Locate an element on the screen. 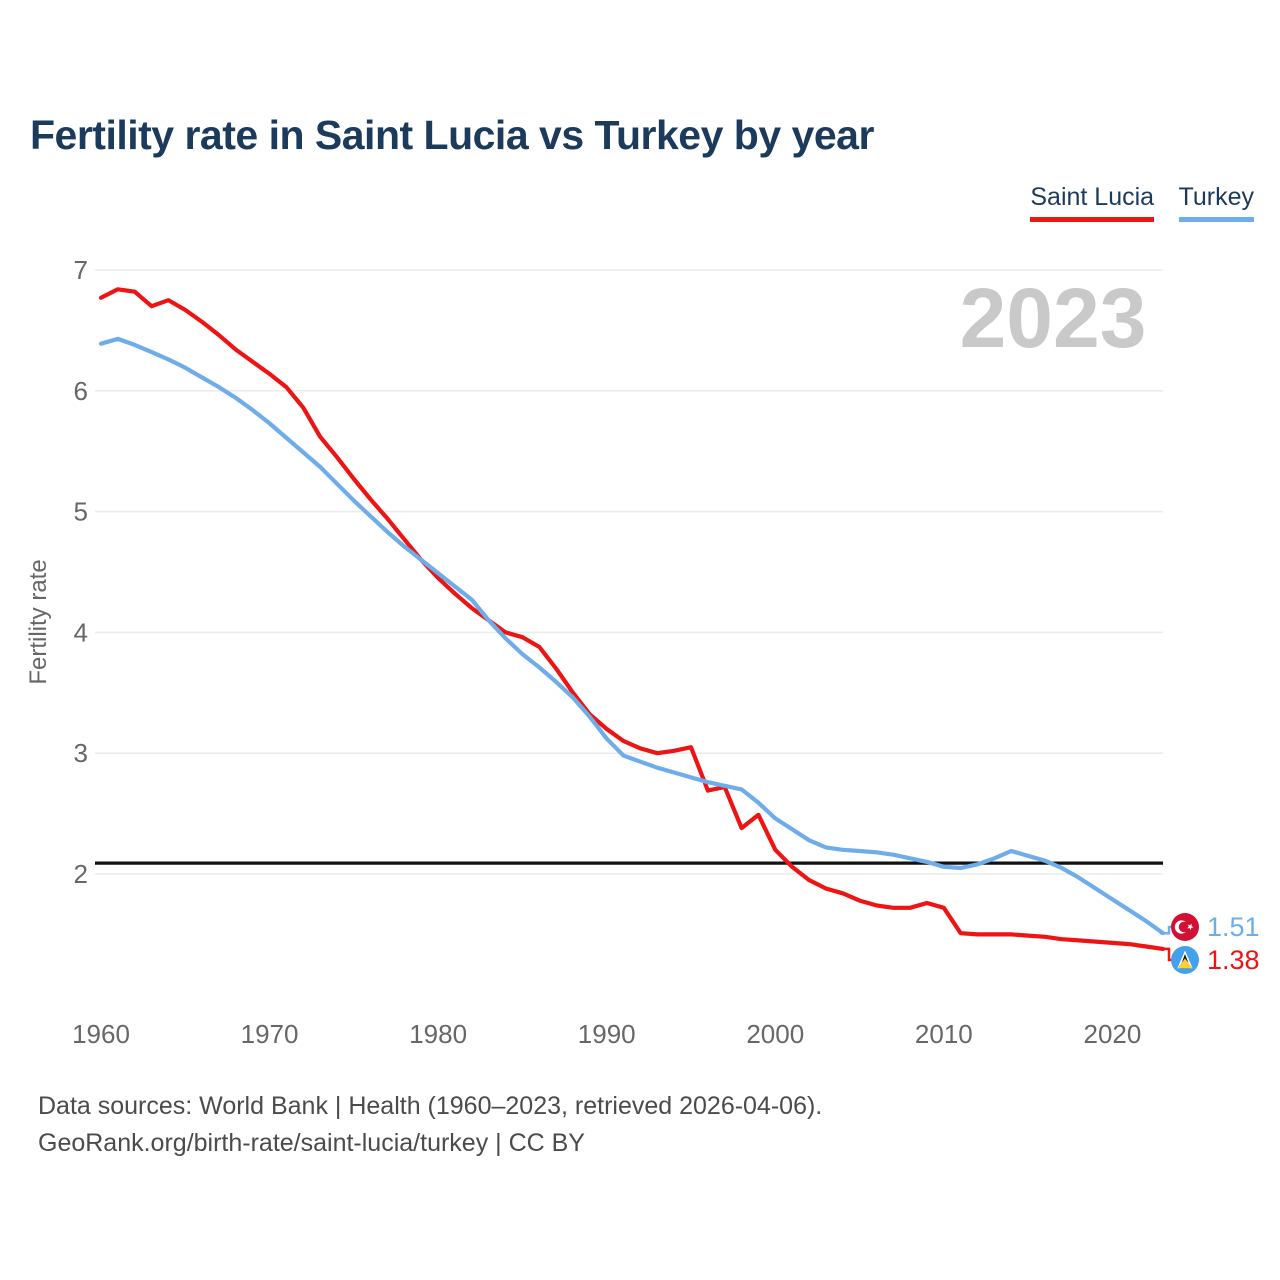 The image size is (1280, 1280). end-value-label-saint-lucia: 1.38 is located at coordinates (1233, 960).